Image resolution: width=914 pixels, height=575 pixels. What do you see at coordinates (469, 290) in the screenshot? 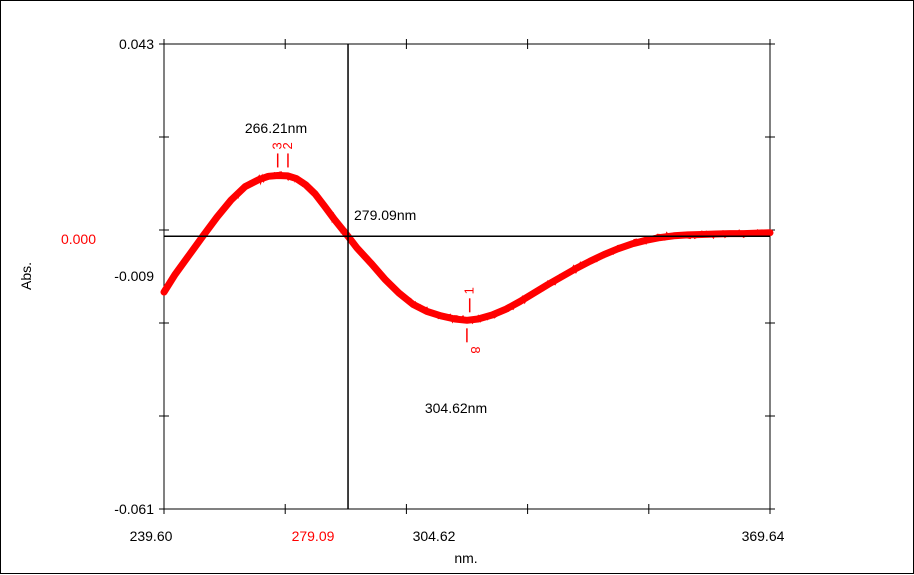
I see `peak-marker-label: 1` at bounding box center [469, 290].